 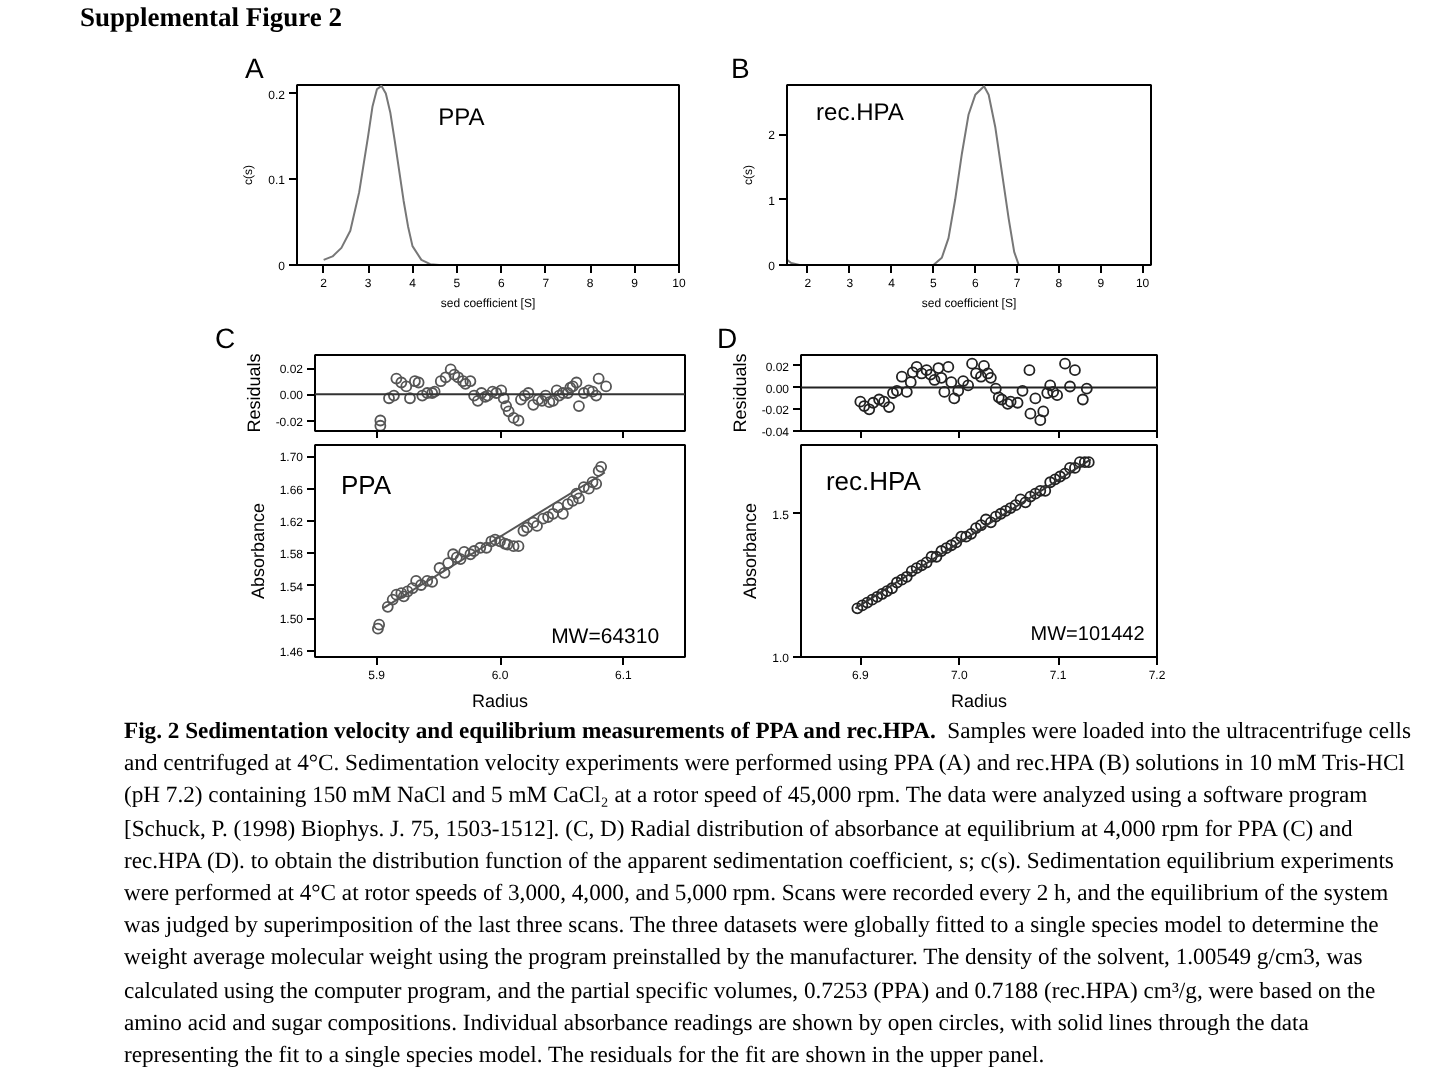 What do you see at coordinates (255, 68) in the screenshot?
I see `chart-title: A` at bounding box center [255, 68].